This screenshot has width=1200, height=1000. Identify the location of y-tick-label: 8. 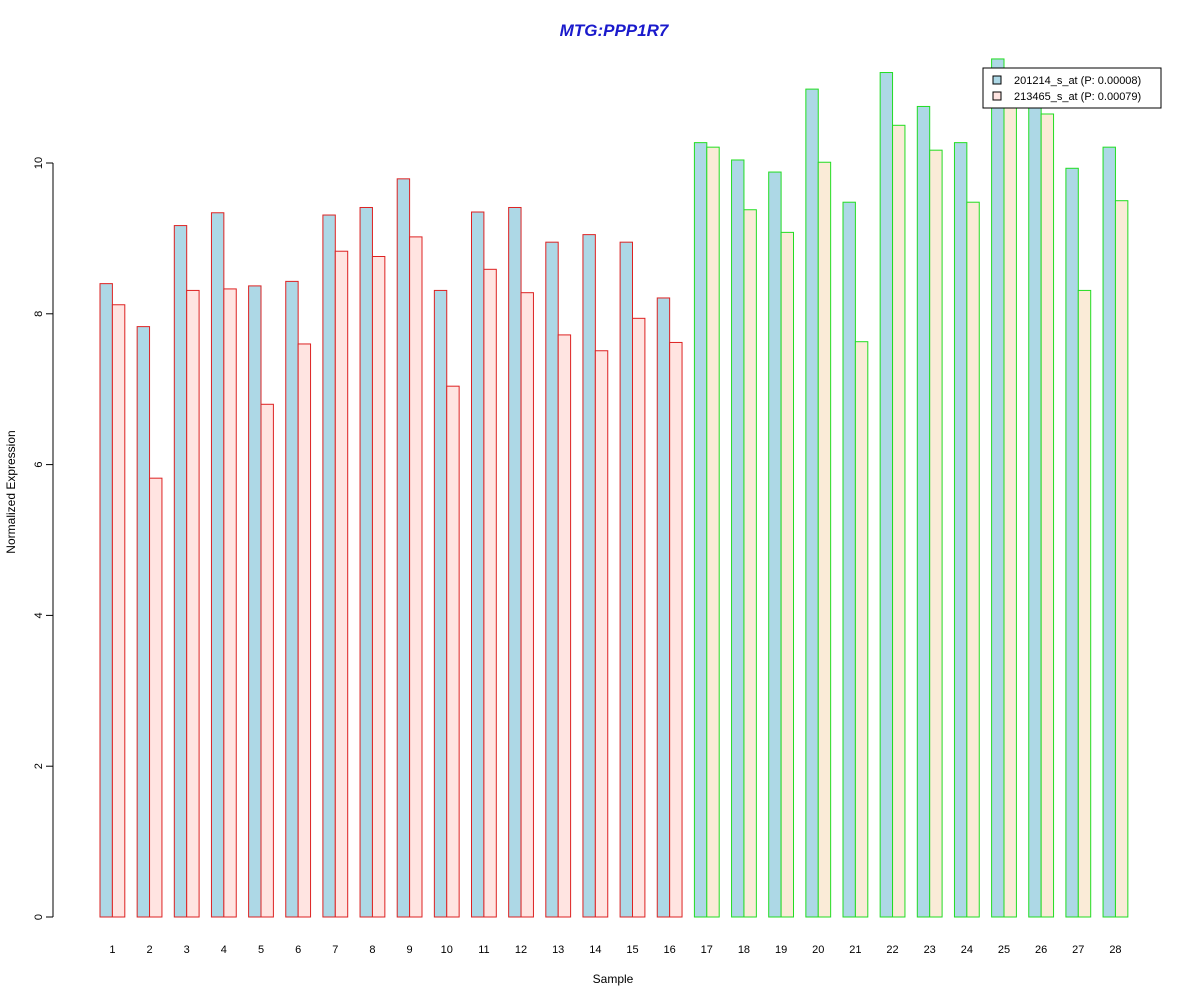
(39, 314).